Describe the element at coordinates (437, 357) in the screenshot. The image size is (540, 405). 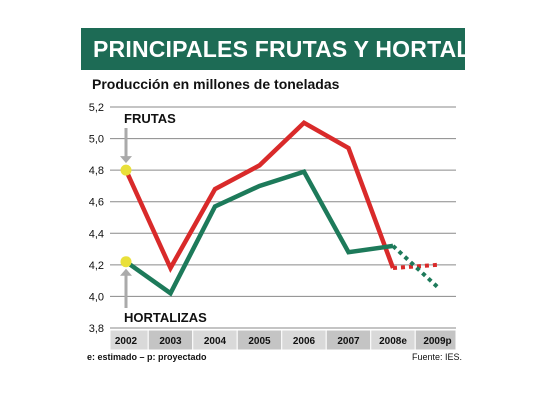
I see `source-note: Fuente: IES.` at that location.